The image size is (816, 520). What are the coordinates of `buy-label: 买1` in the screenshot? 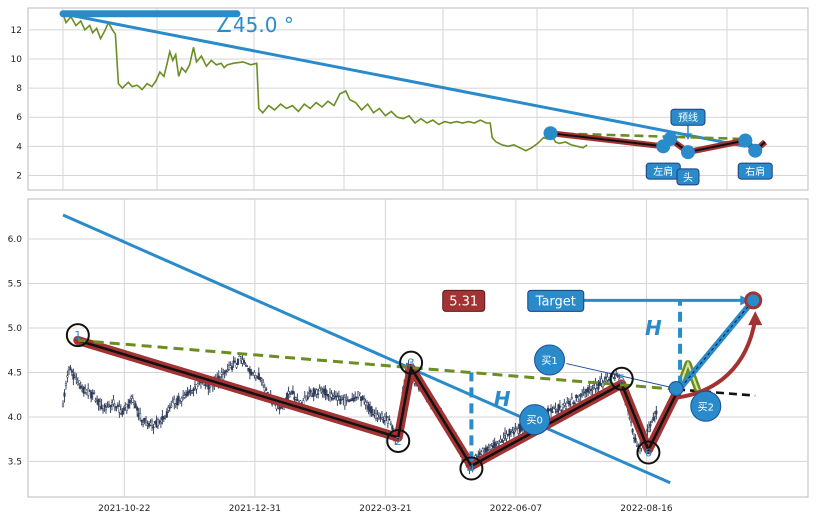 It's located at (549, 361).